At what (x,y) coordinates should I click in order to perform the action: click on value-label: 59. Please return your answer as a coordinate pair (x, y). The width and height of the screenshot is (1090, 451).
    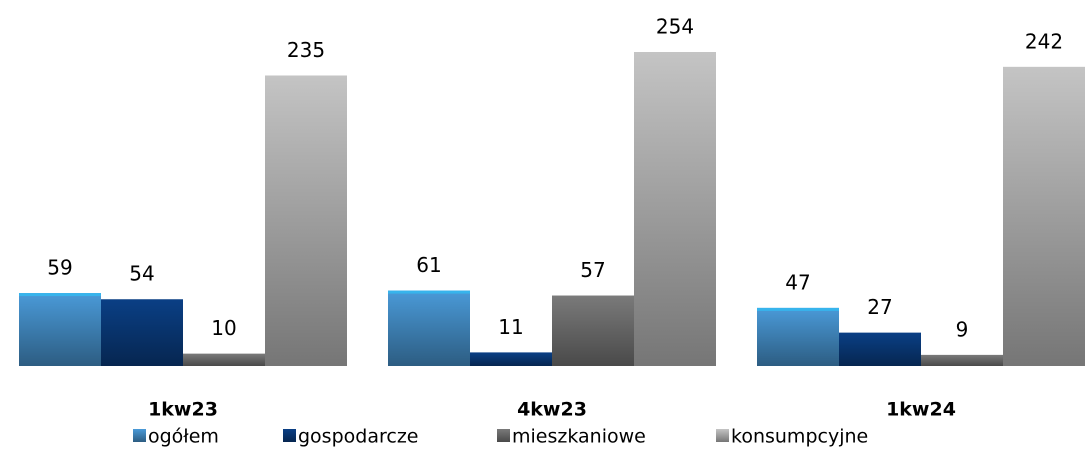
    Looking at the image, I should click on (59, 268).